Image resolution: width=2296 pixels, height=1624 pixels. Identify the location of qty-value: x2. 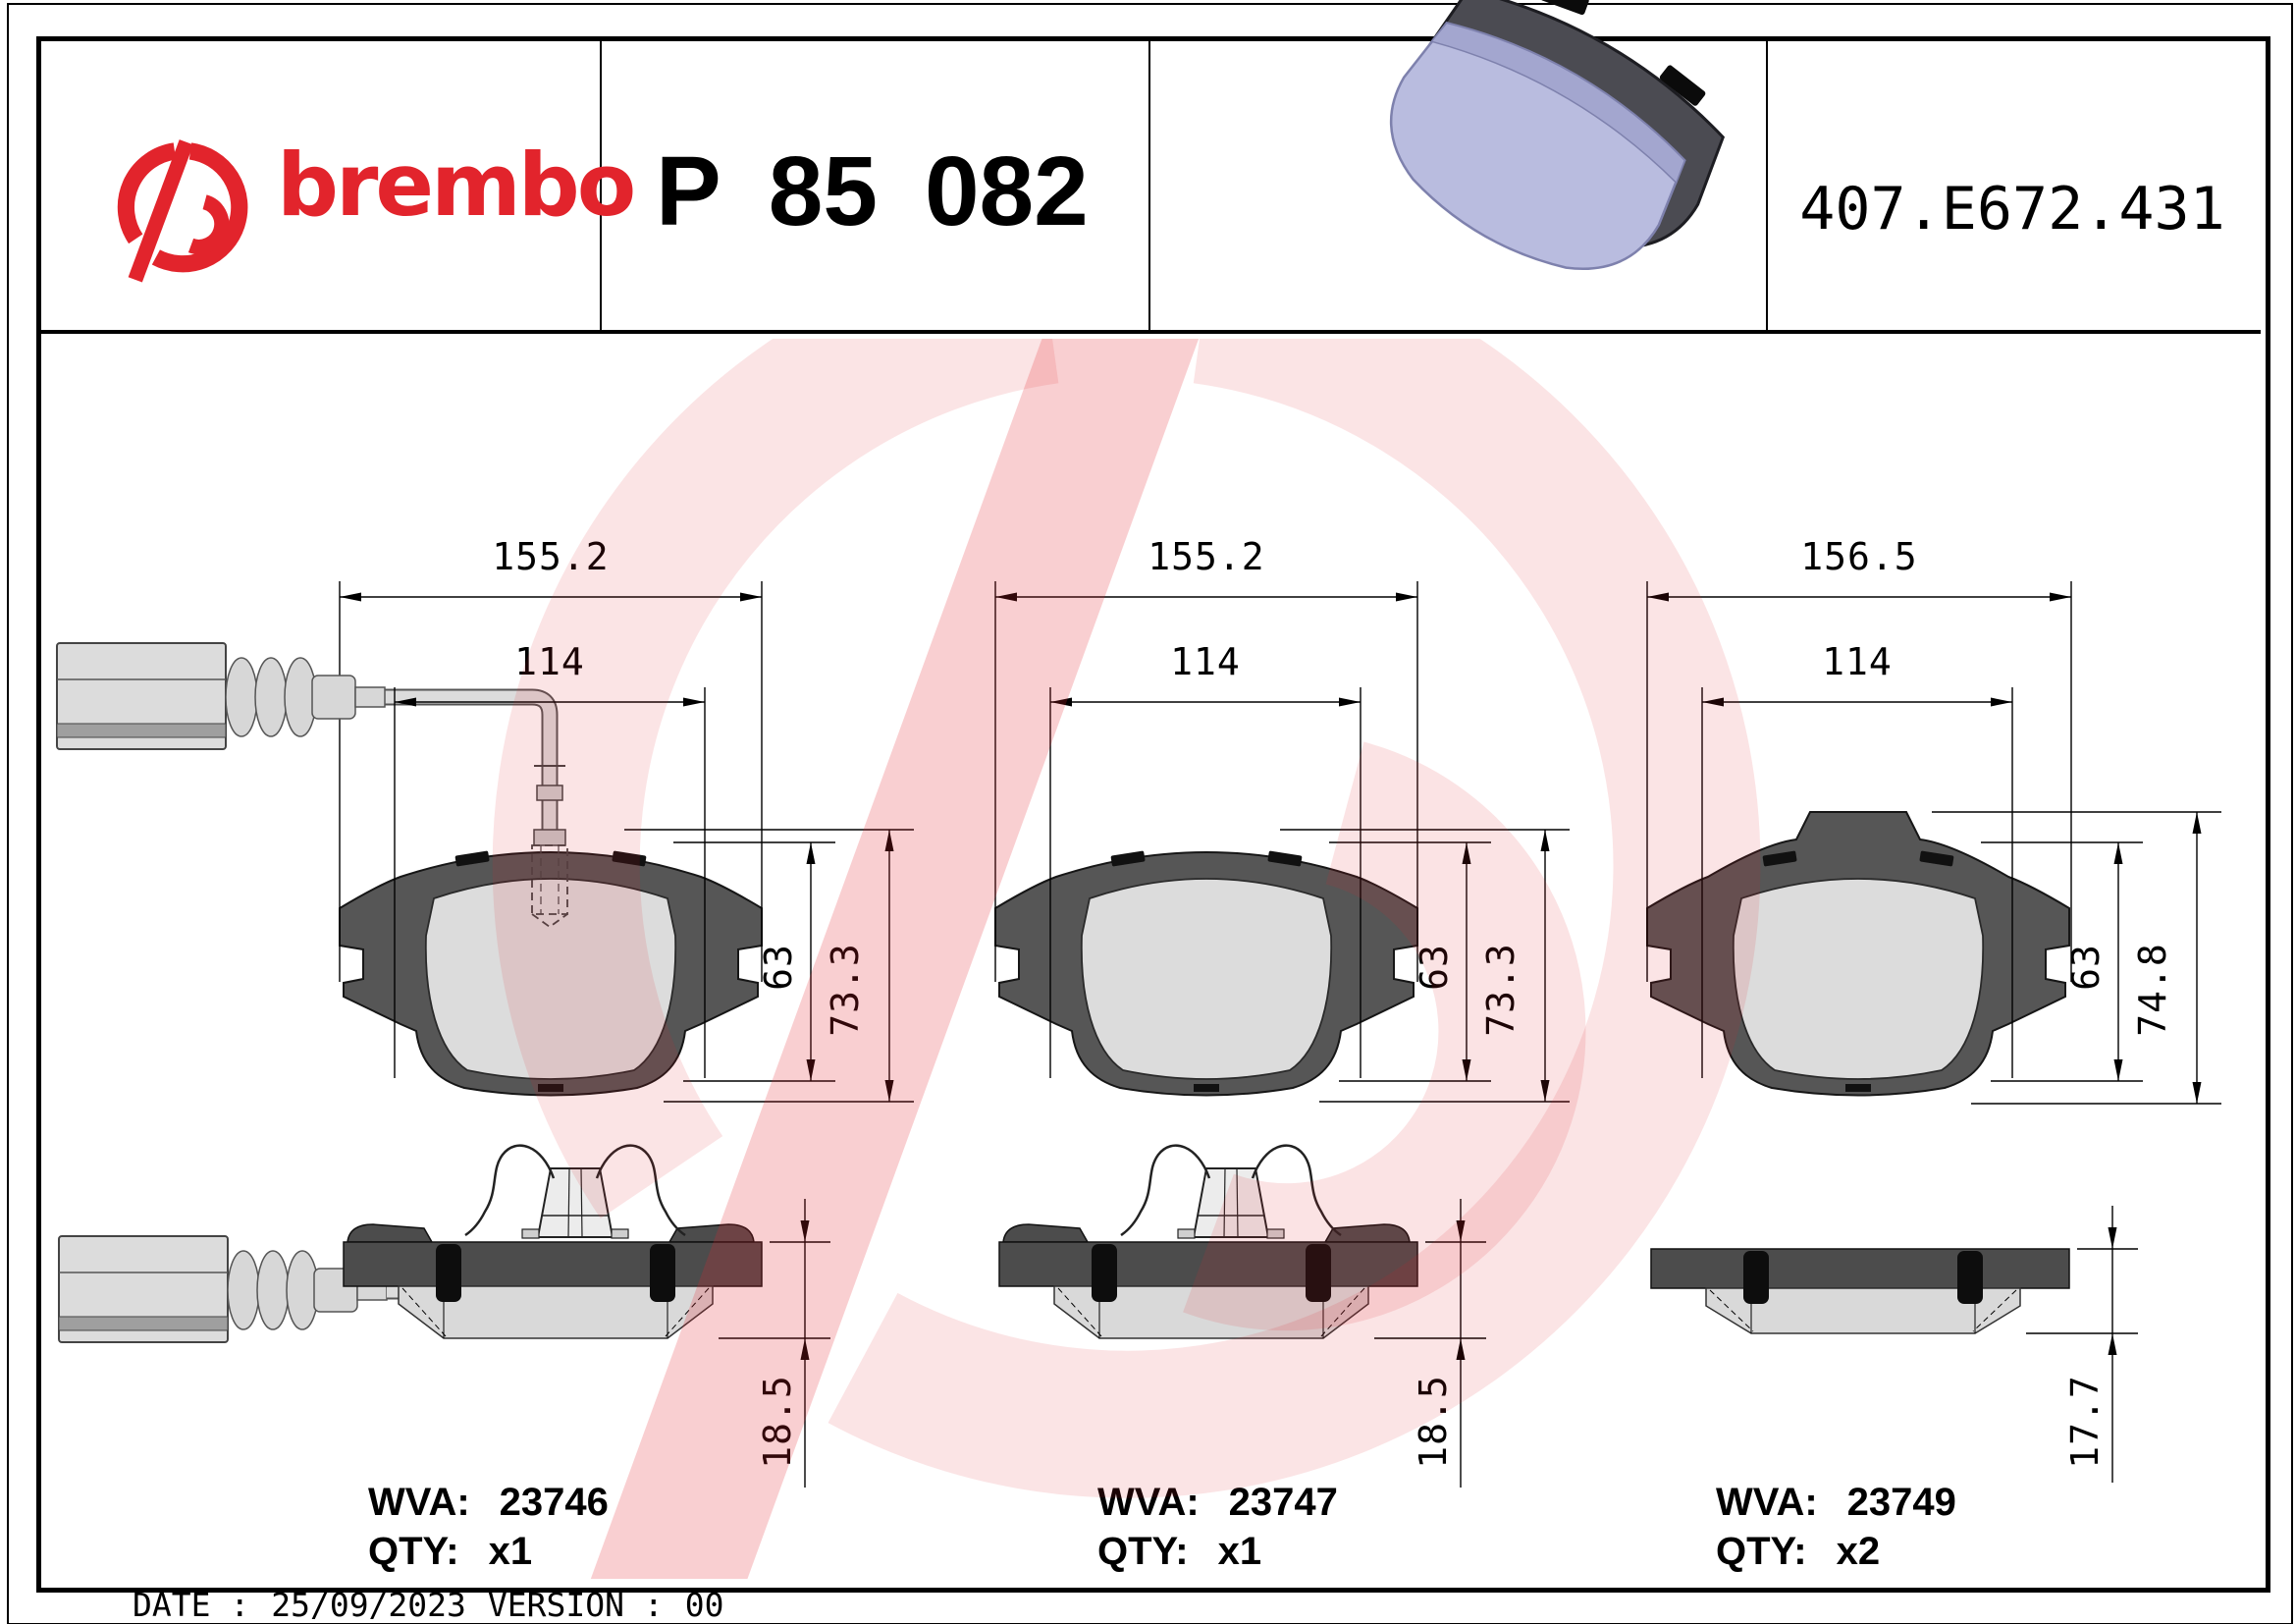
(1859, 1551).